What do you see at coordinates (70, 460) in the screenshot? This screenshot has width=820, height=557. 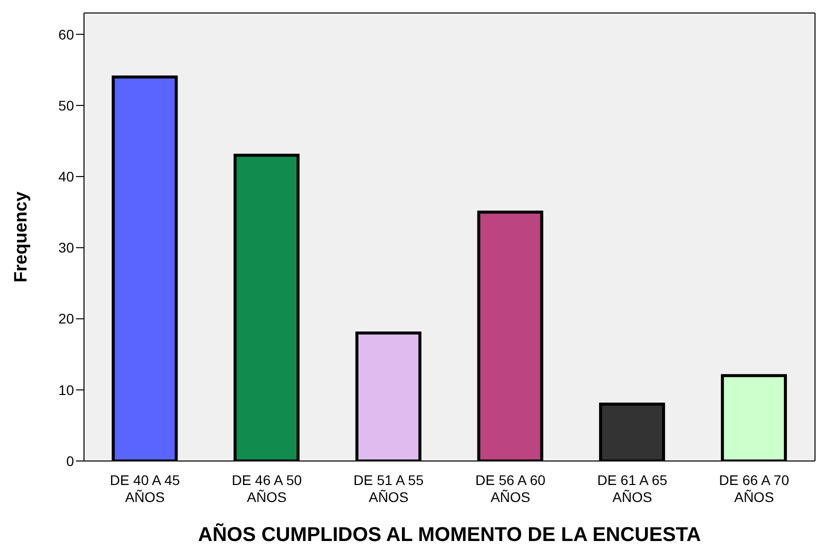 I see `y-tick-label: 0` at bounding box center [70, 460].